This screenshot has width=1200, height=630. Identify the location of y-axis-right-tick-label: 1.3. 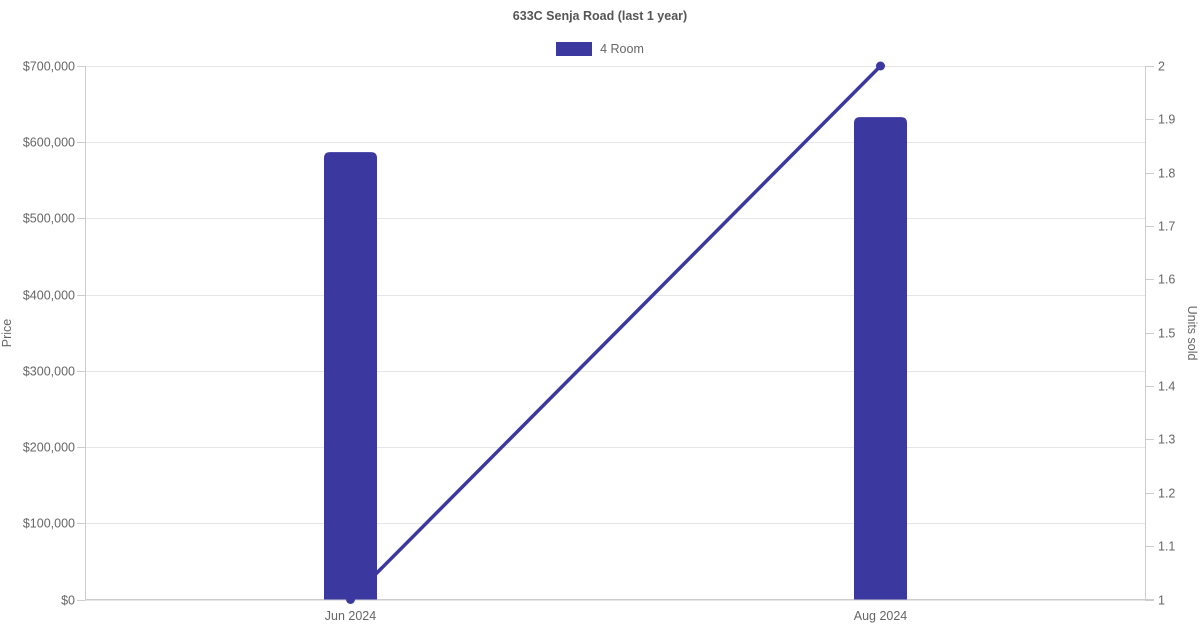
(1166, 440).